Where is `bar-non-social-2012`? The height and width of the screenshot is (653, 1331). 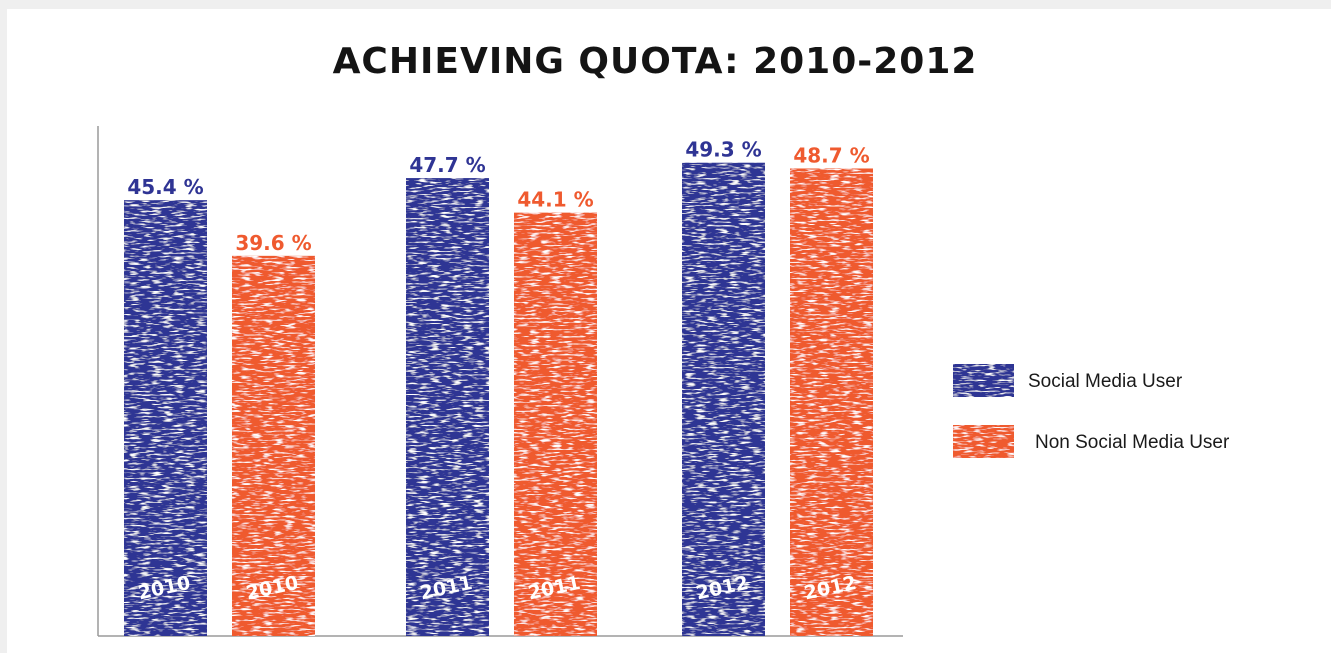
bar-non-social-2012 is located at coordinates (831, 402).